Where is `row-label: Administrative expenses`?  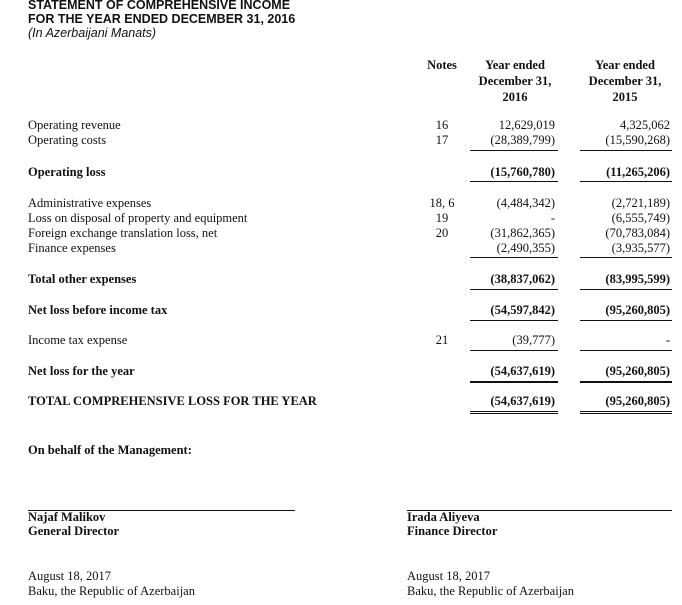
row-label: Administrative expenses is located at coordinates (90, 203).